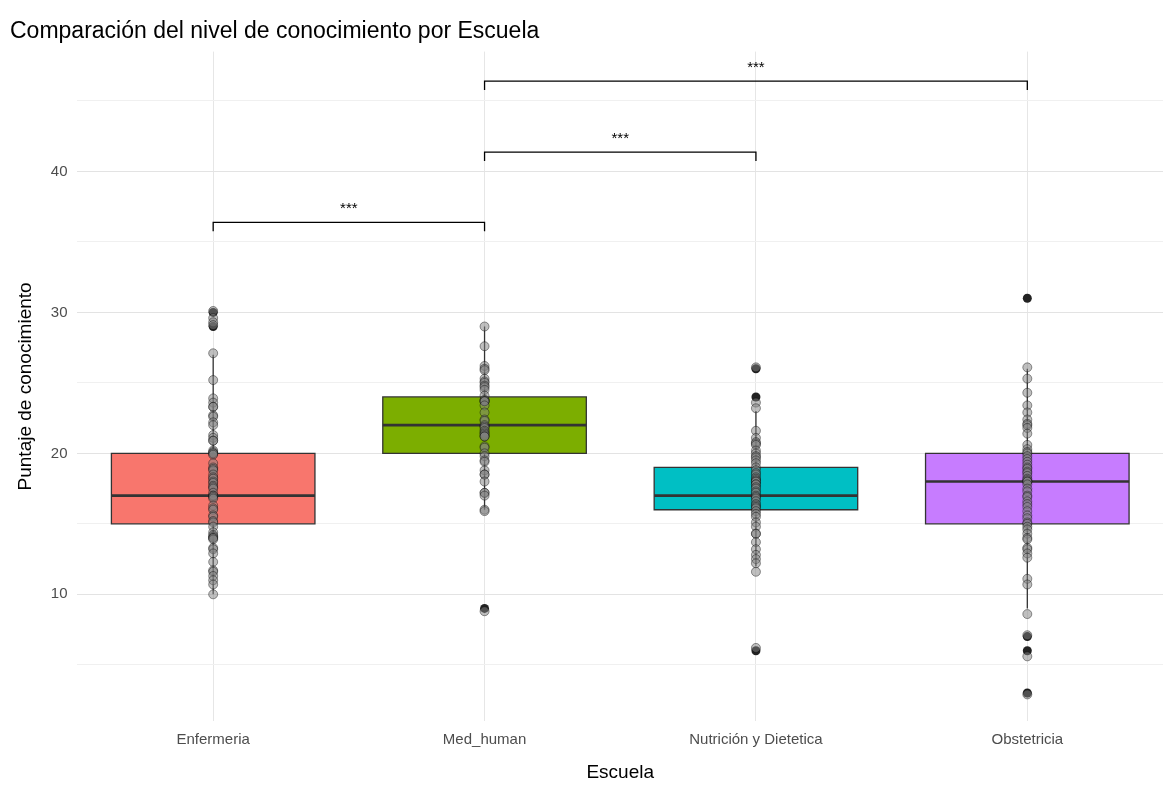 The image size is (1171, 794). What do you see at coordinates (275, 30) in the screenshot?
I see `chart-title: Comparación del nivel de conocimiento por Escuela` at bounding box center [275, 30].